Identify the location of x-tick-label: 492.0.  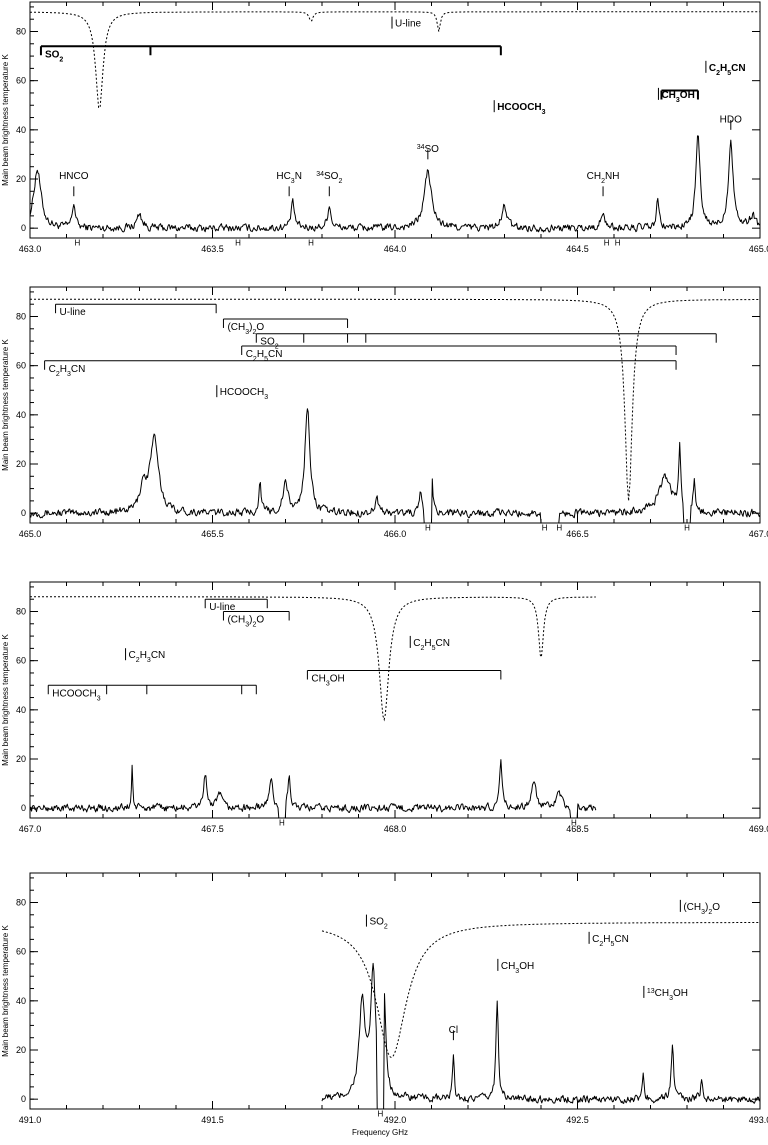
(395, 1120).